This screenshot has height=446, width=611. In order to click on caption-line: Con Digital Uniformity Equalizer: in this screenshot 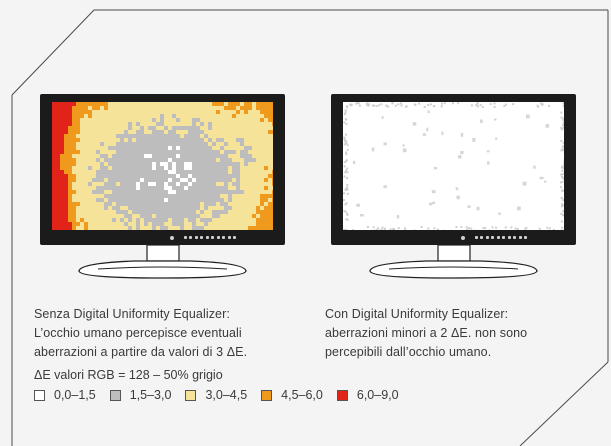, I will do `click(417, 314)`.